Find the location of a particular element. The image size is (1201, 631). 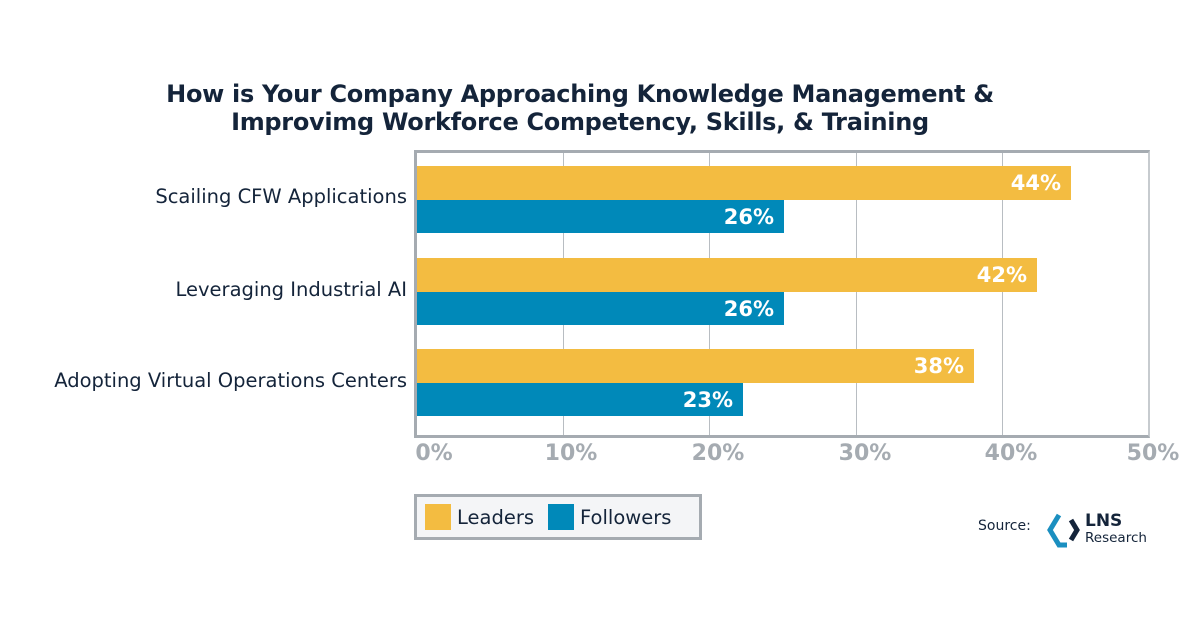

legend-swatch-leaders is located at coordinates (438, 517).